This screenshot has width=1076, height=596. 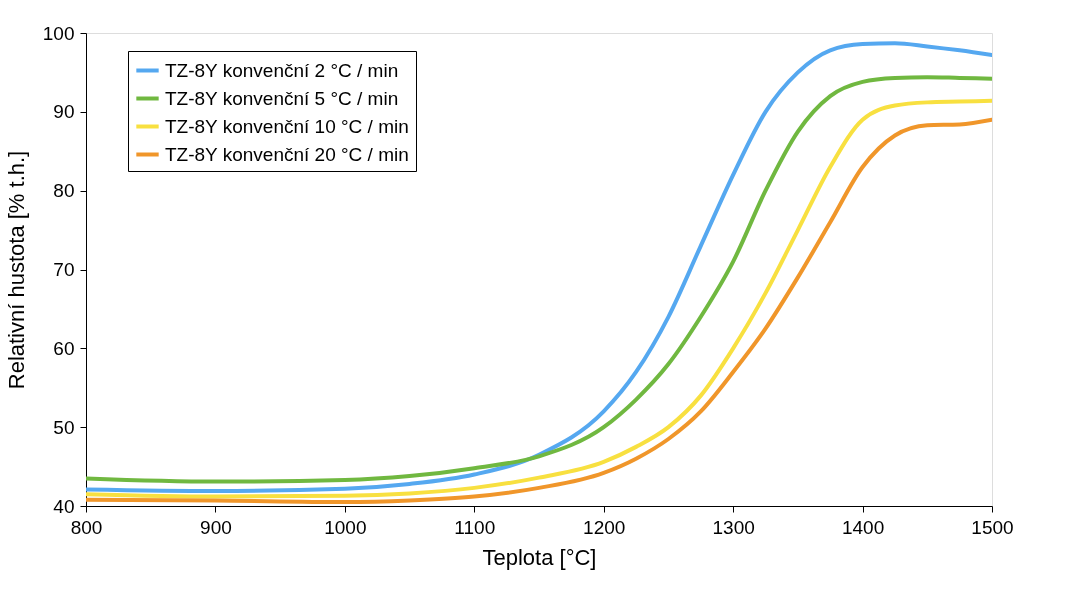 What do you see at coordinates (733, 527) in the screenshot?
I see `x-tick-label: 1300` at bounding box center [733, 527].